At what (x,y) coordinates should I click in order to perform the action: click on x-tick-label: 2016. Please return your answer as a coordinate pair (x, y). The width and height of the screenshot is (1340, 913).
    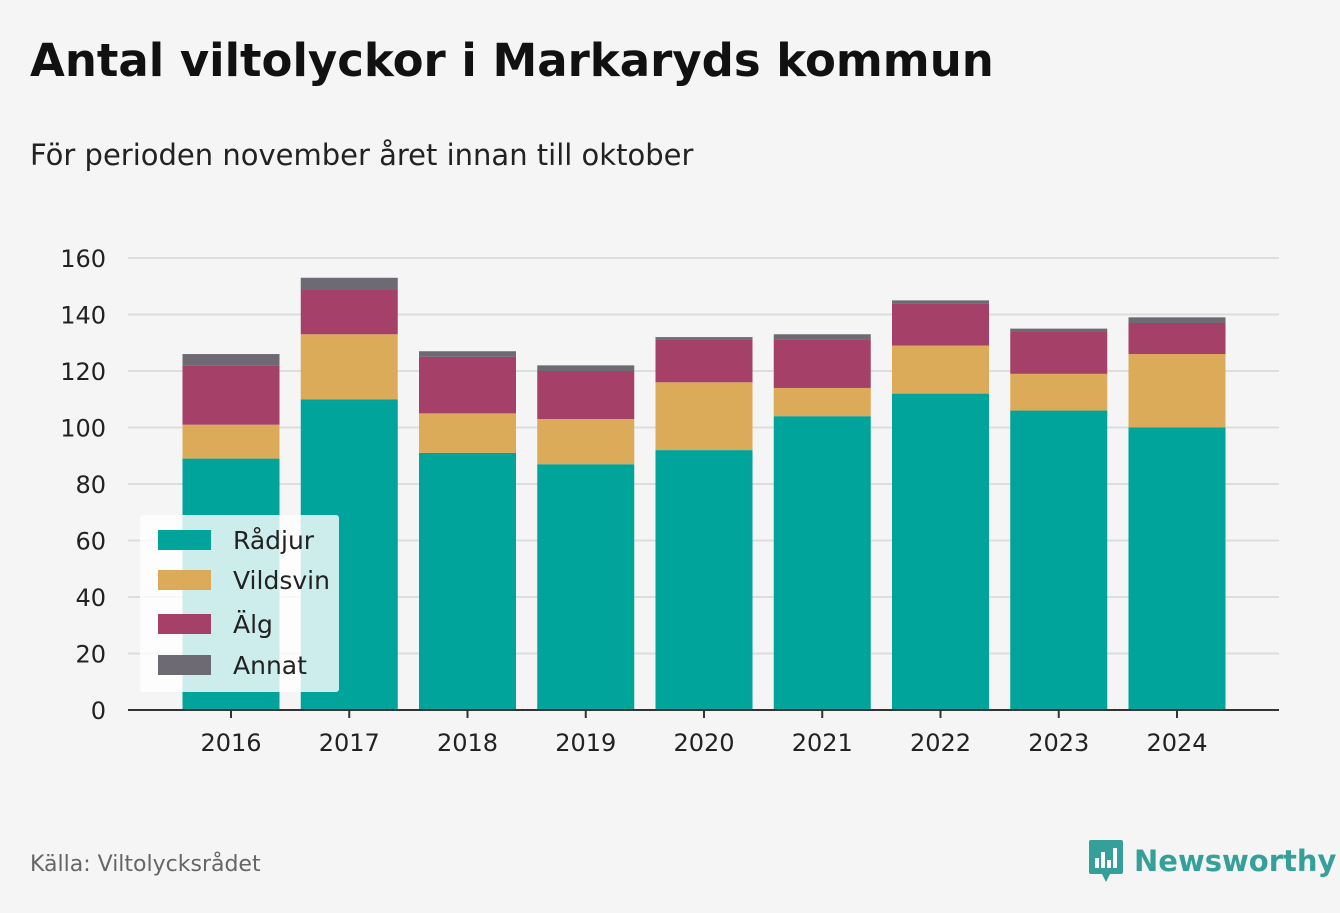
    Looking at the image, I should click on (230, 743).